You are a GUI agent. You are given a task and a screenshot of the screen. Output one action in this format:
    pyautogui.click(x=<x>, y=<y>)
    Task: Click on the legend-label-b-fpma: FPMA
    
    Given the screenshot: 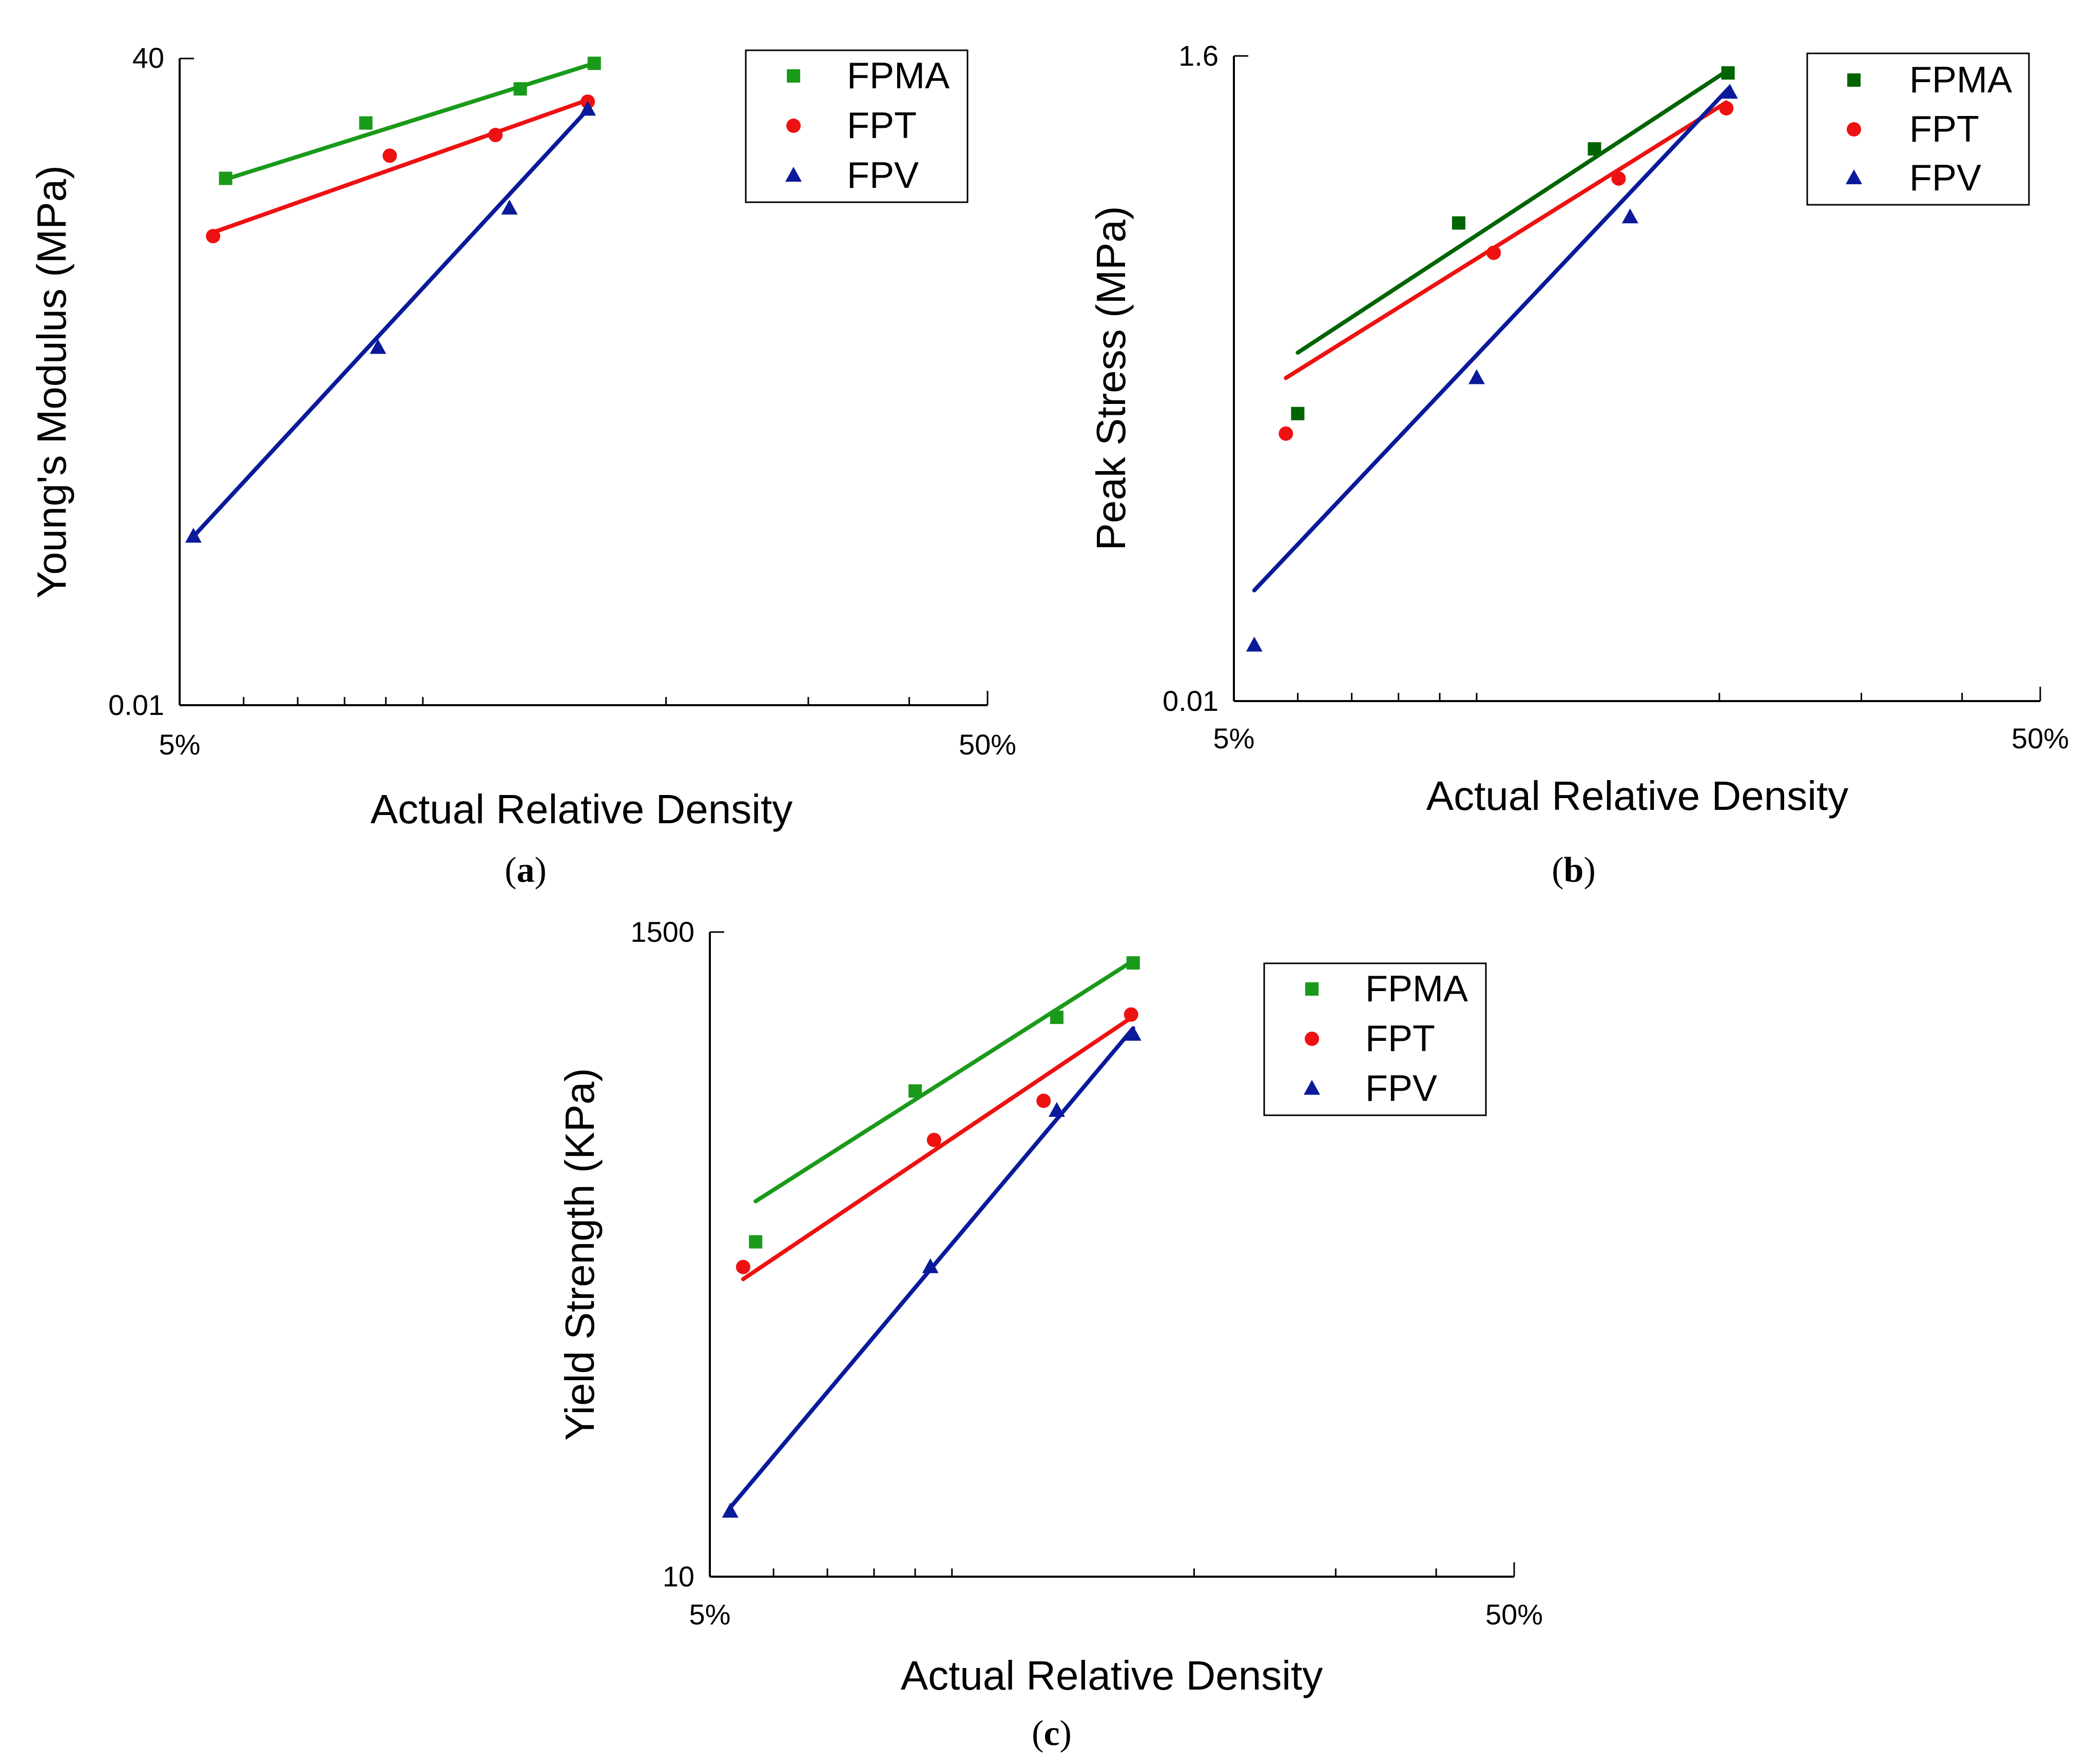 What is the action you would take?
    pyautogui.click(x=1960, y=81)
    